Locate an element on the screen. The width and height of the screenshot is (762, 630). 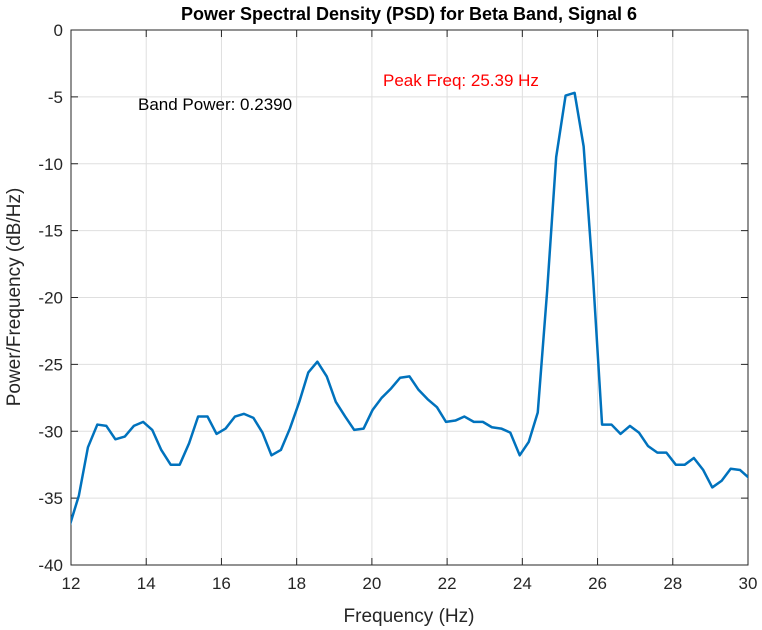
x-axis-label: Frequency (Hz) is located at coordinates (409, 616).